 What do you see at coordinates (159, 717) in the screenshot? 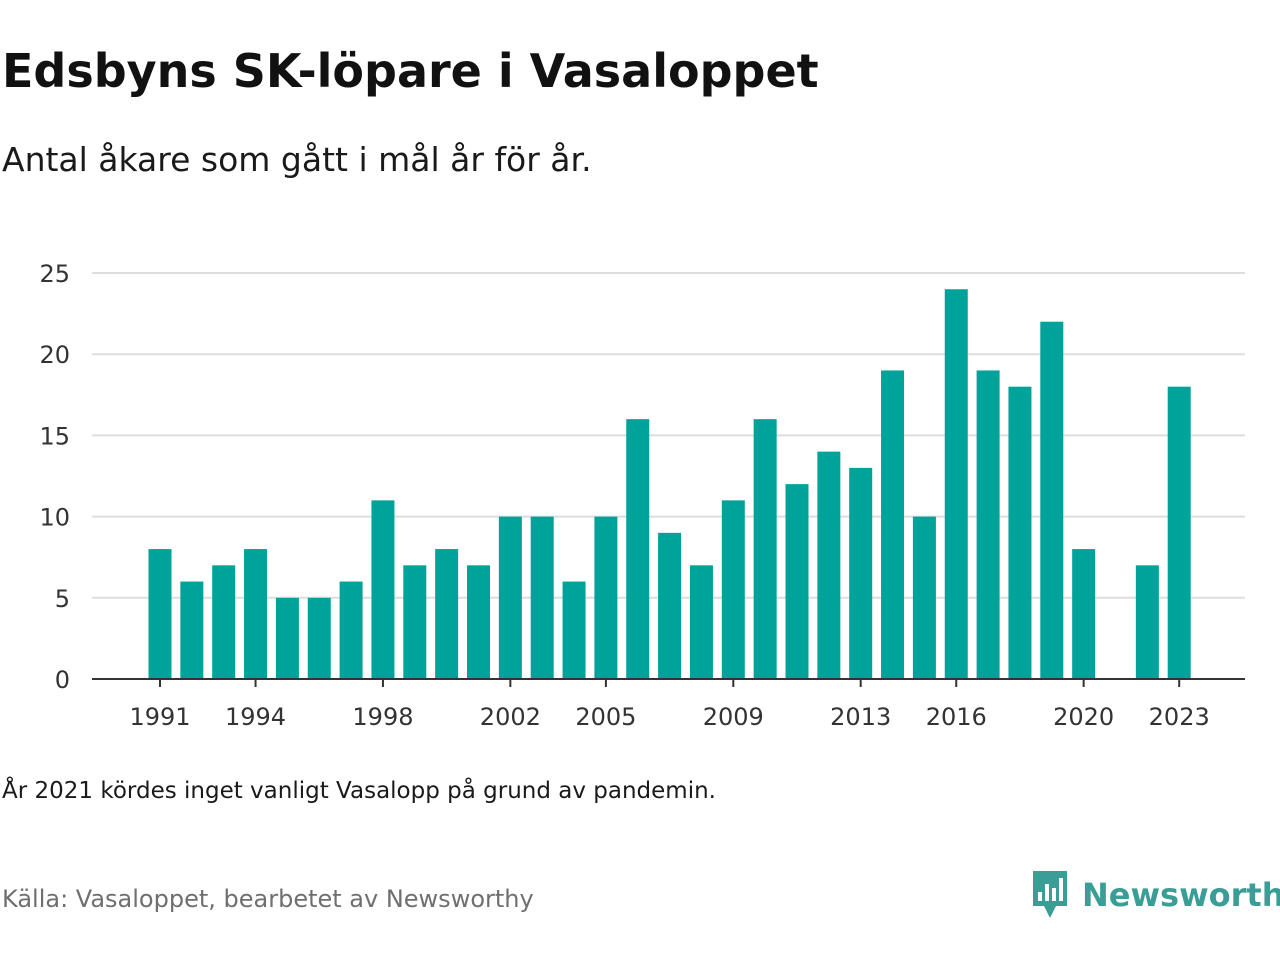
I see `x-tick-label: 1991` at bounding box center [159, 717].